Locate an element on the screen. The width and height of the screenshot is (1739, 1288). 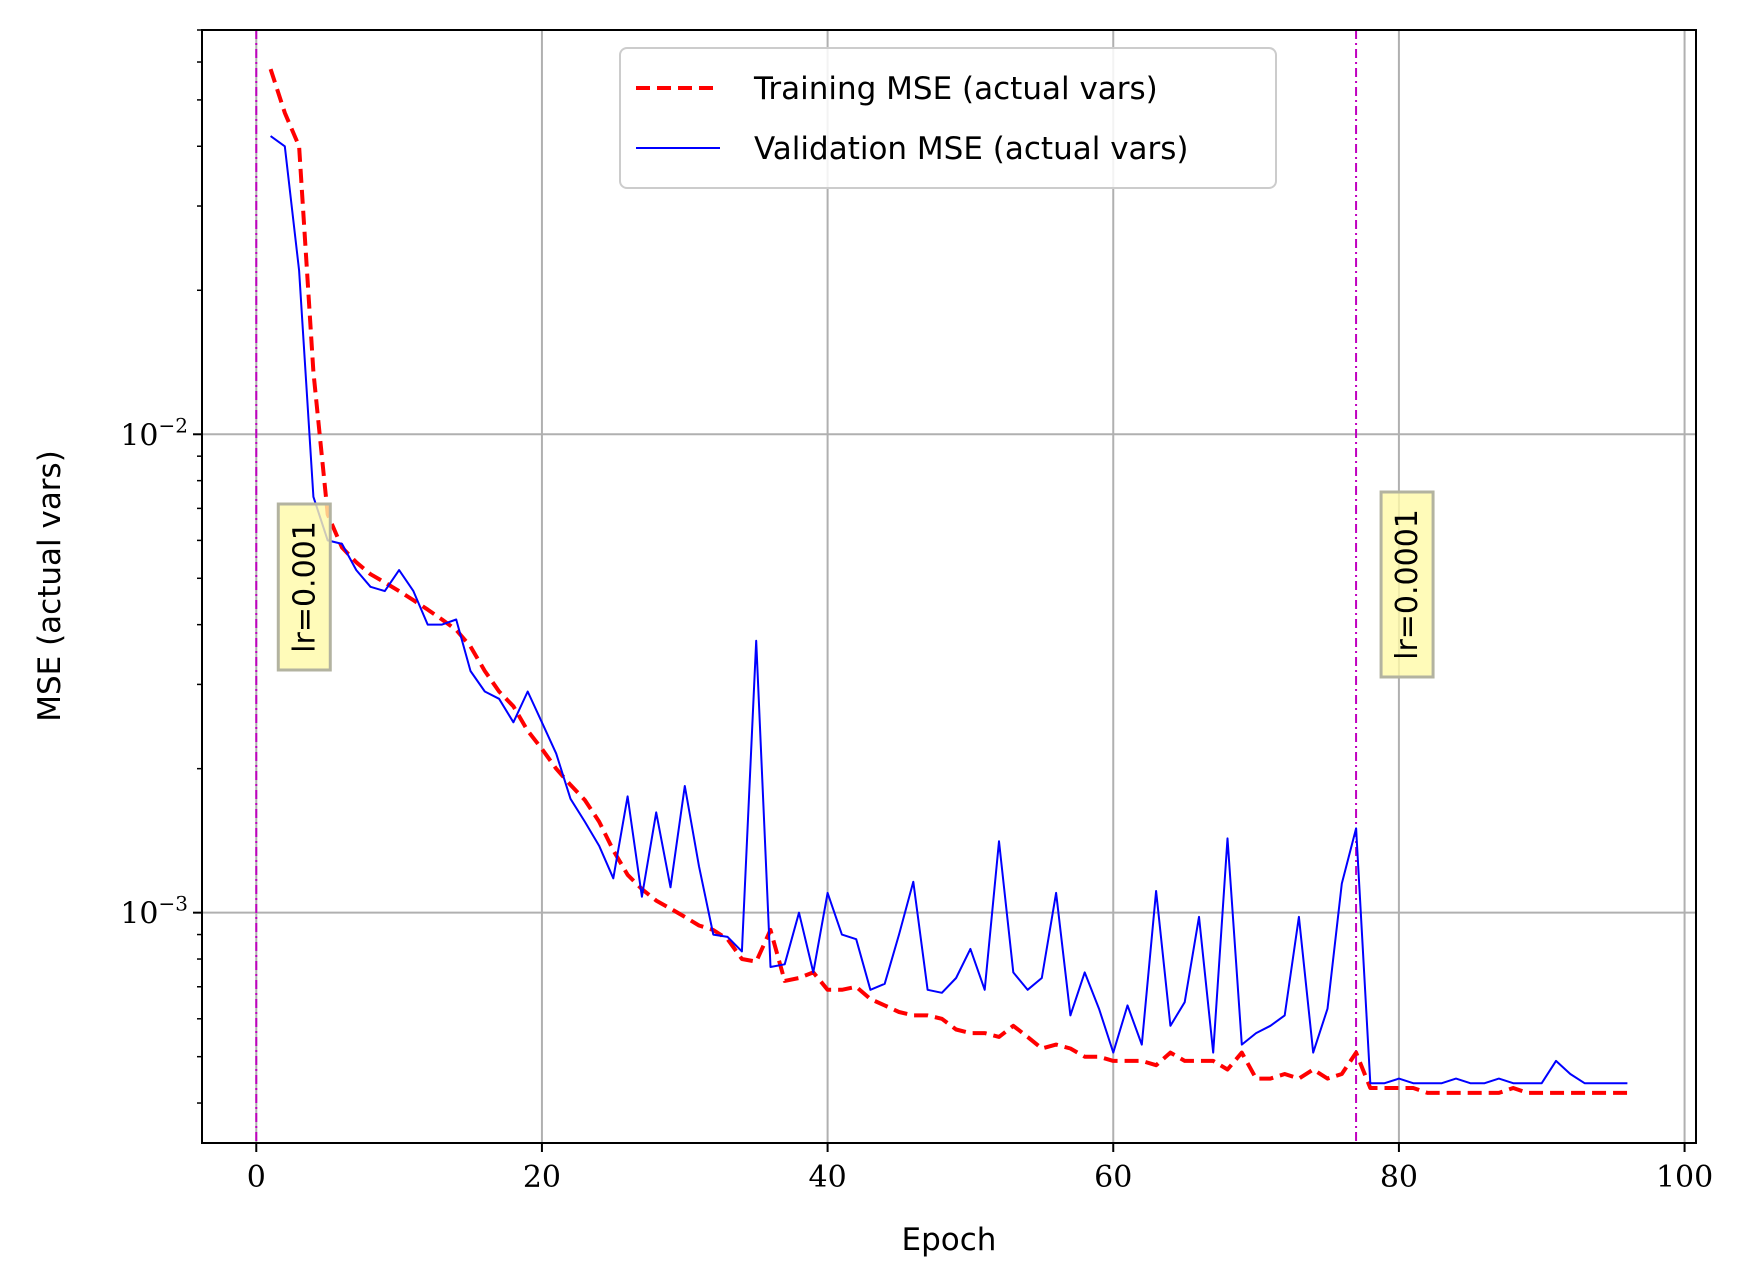
y-tick-label: 10⁻² is located at coordinates (154, 433).